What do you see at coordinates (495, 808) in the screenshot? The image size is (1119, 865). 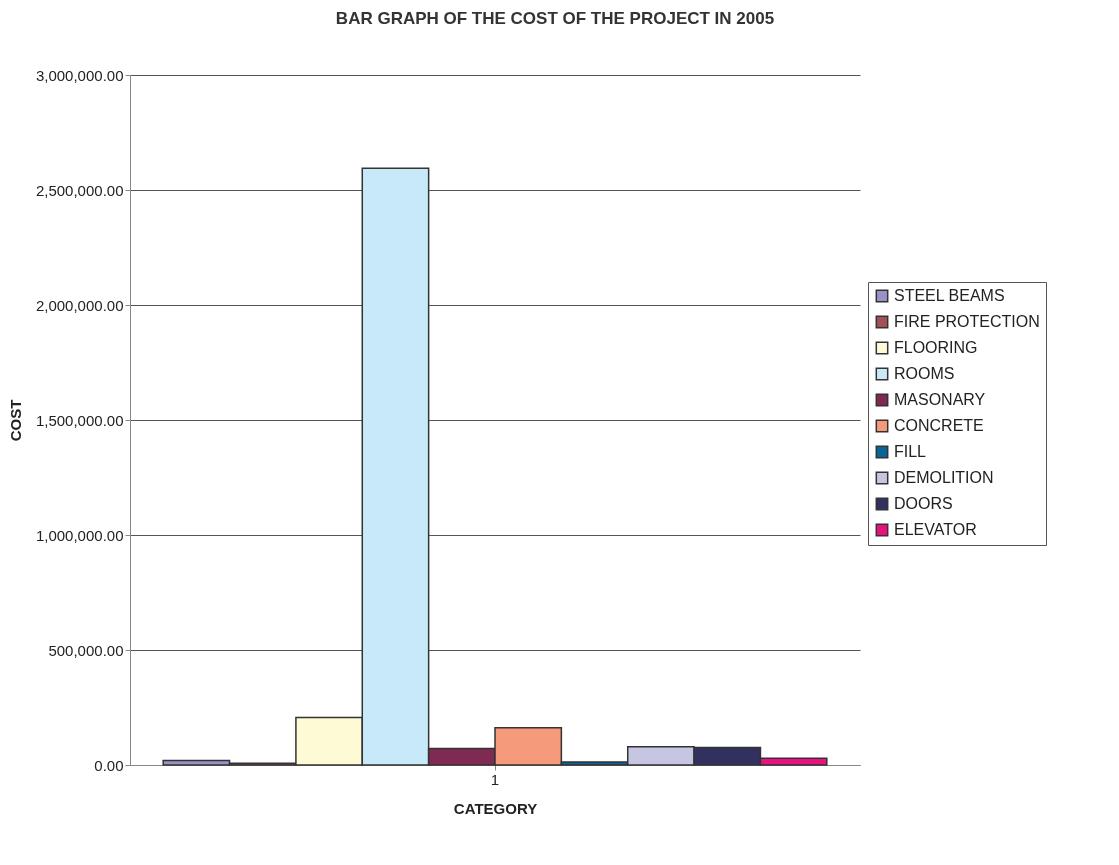 I see `x-axis-title: CATEGORY` at bounding box center [495, 808].